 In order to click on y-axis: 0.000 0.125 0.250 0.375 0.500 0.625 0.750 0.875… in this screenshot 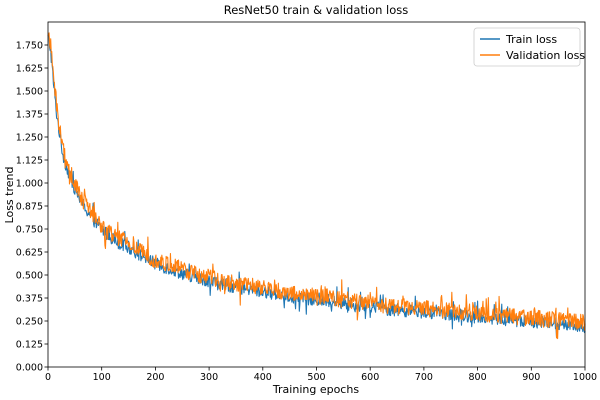, I will do `click(32, 206)`.